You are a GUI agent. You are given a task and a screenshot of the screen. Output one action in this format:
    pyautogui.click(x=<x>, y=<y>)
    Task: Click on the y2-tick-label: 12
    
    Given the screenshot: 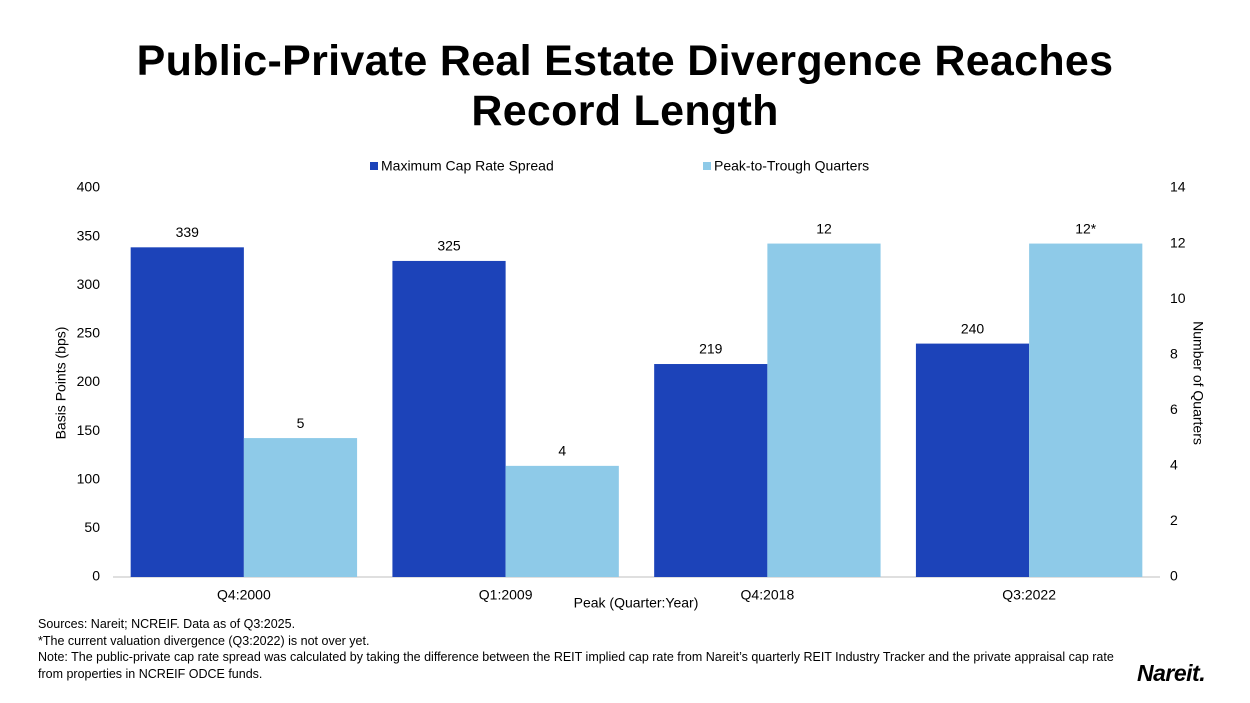 What is the action you would take?
    pyautogui.click(x=1178, y=242)
    